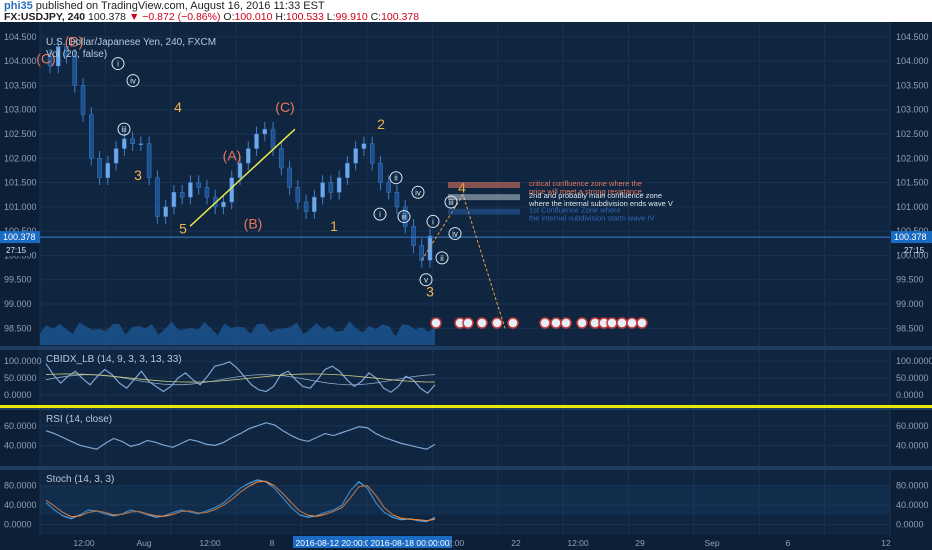 The height and width of the screenshot is (550, 932). Describe the element at coordinates (912, 505) in the screenshot. I see `stoch-y-tick-right: 40.0000` at that location.